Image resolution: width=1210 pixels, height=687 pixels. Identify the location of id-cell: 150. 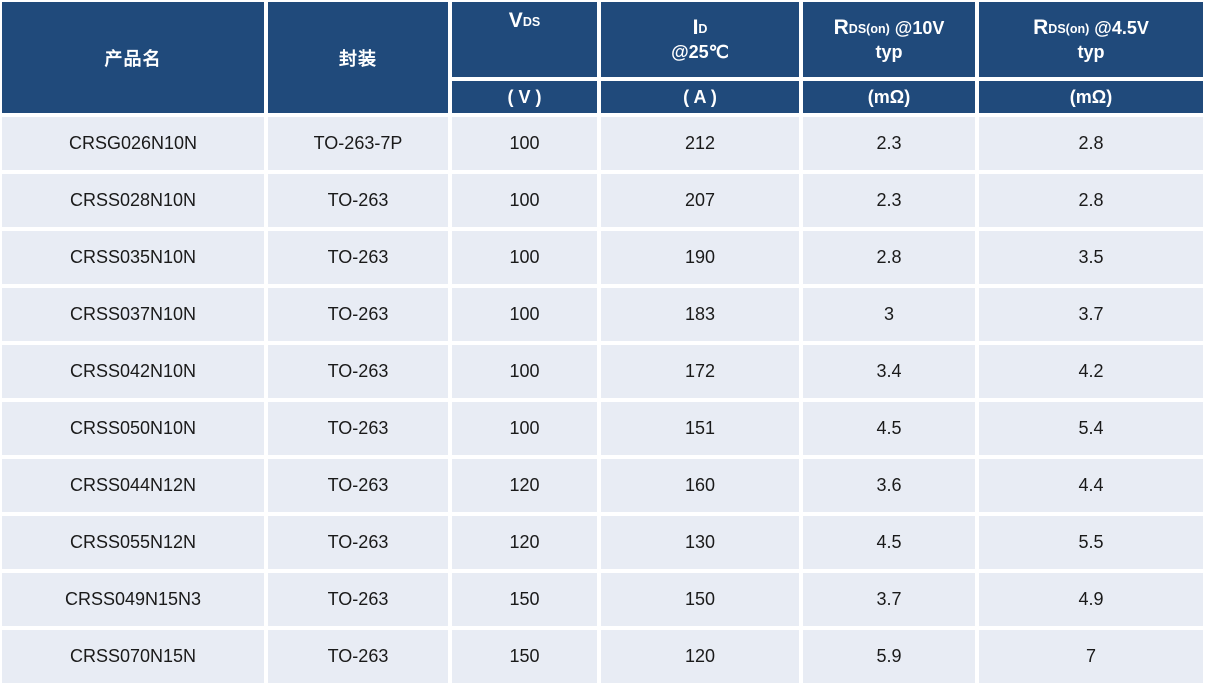
(700, 599).